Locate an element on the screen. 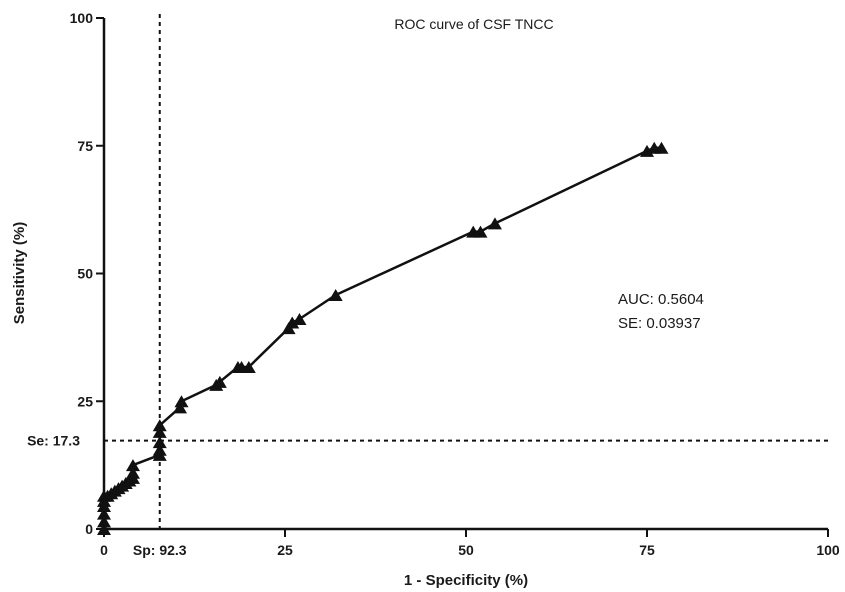 Image resolution: width=845 pixels, height=592 pixels. y-axis-title: Sensitivity (%) is located at coordinates (19, 273).